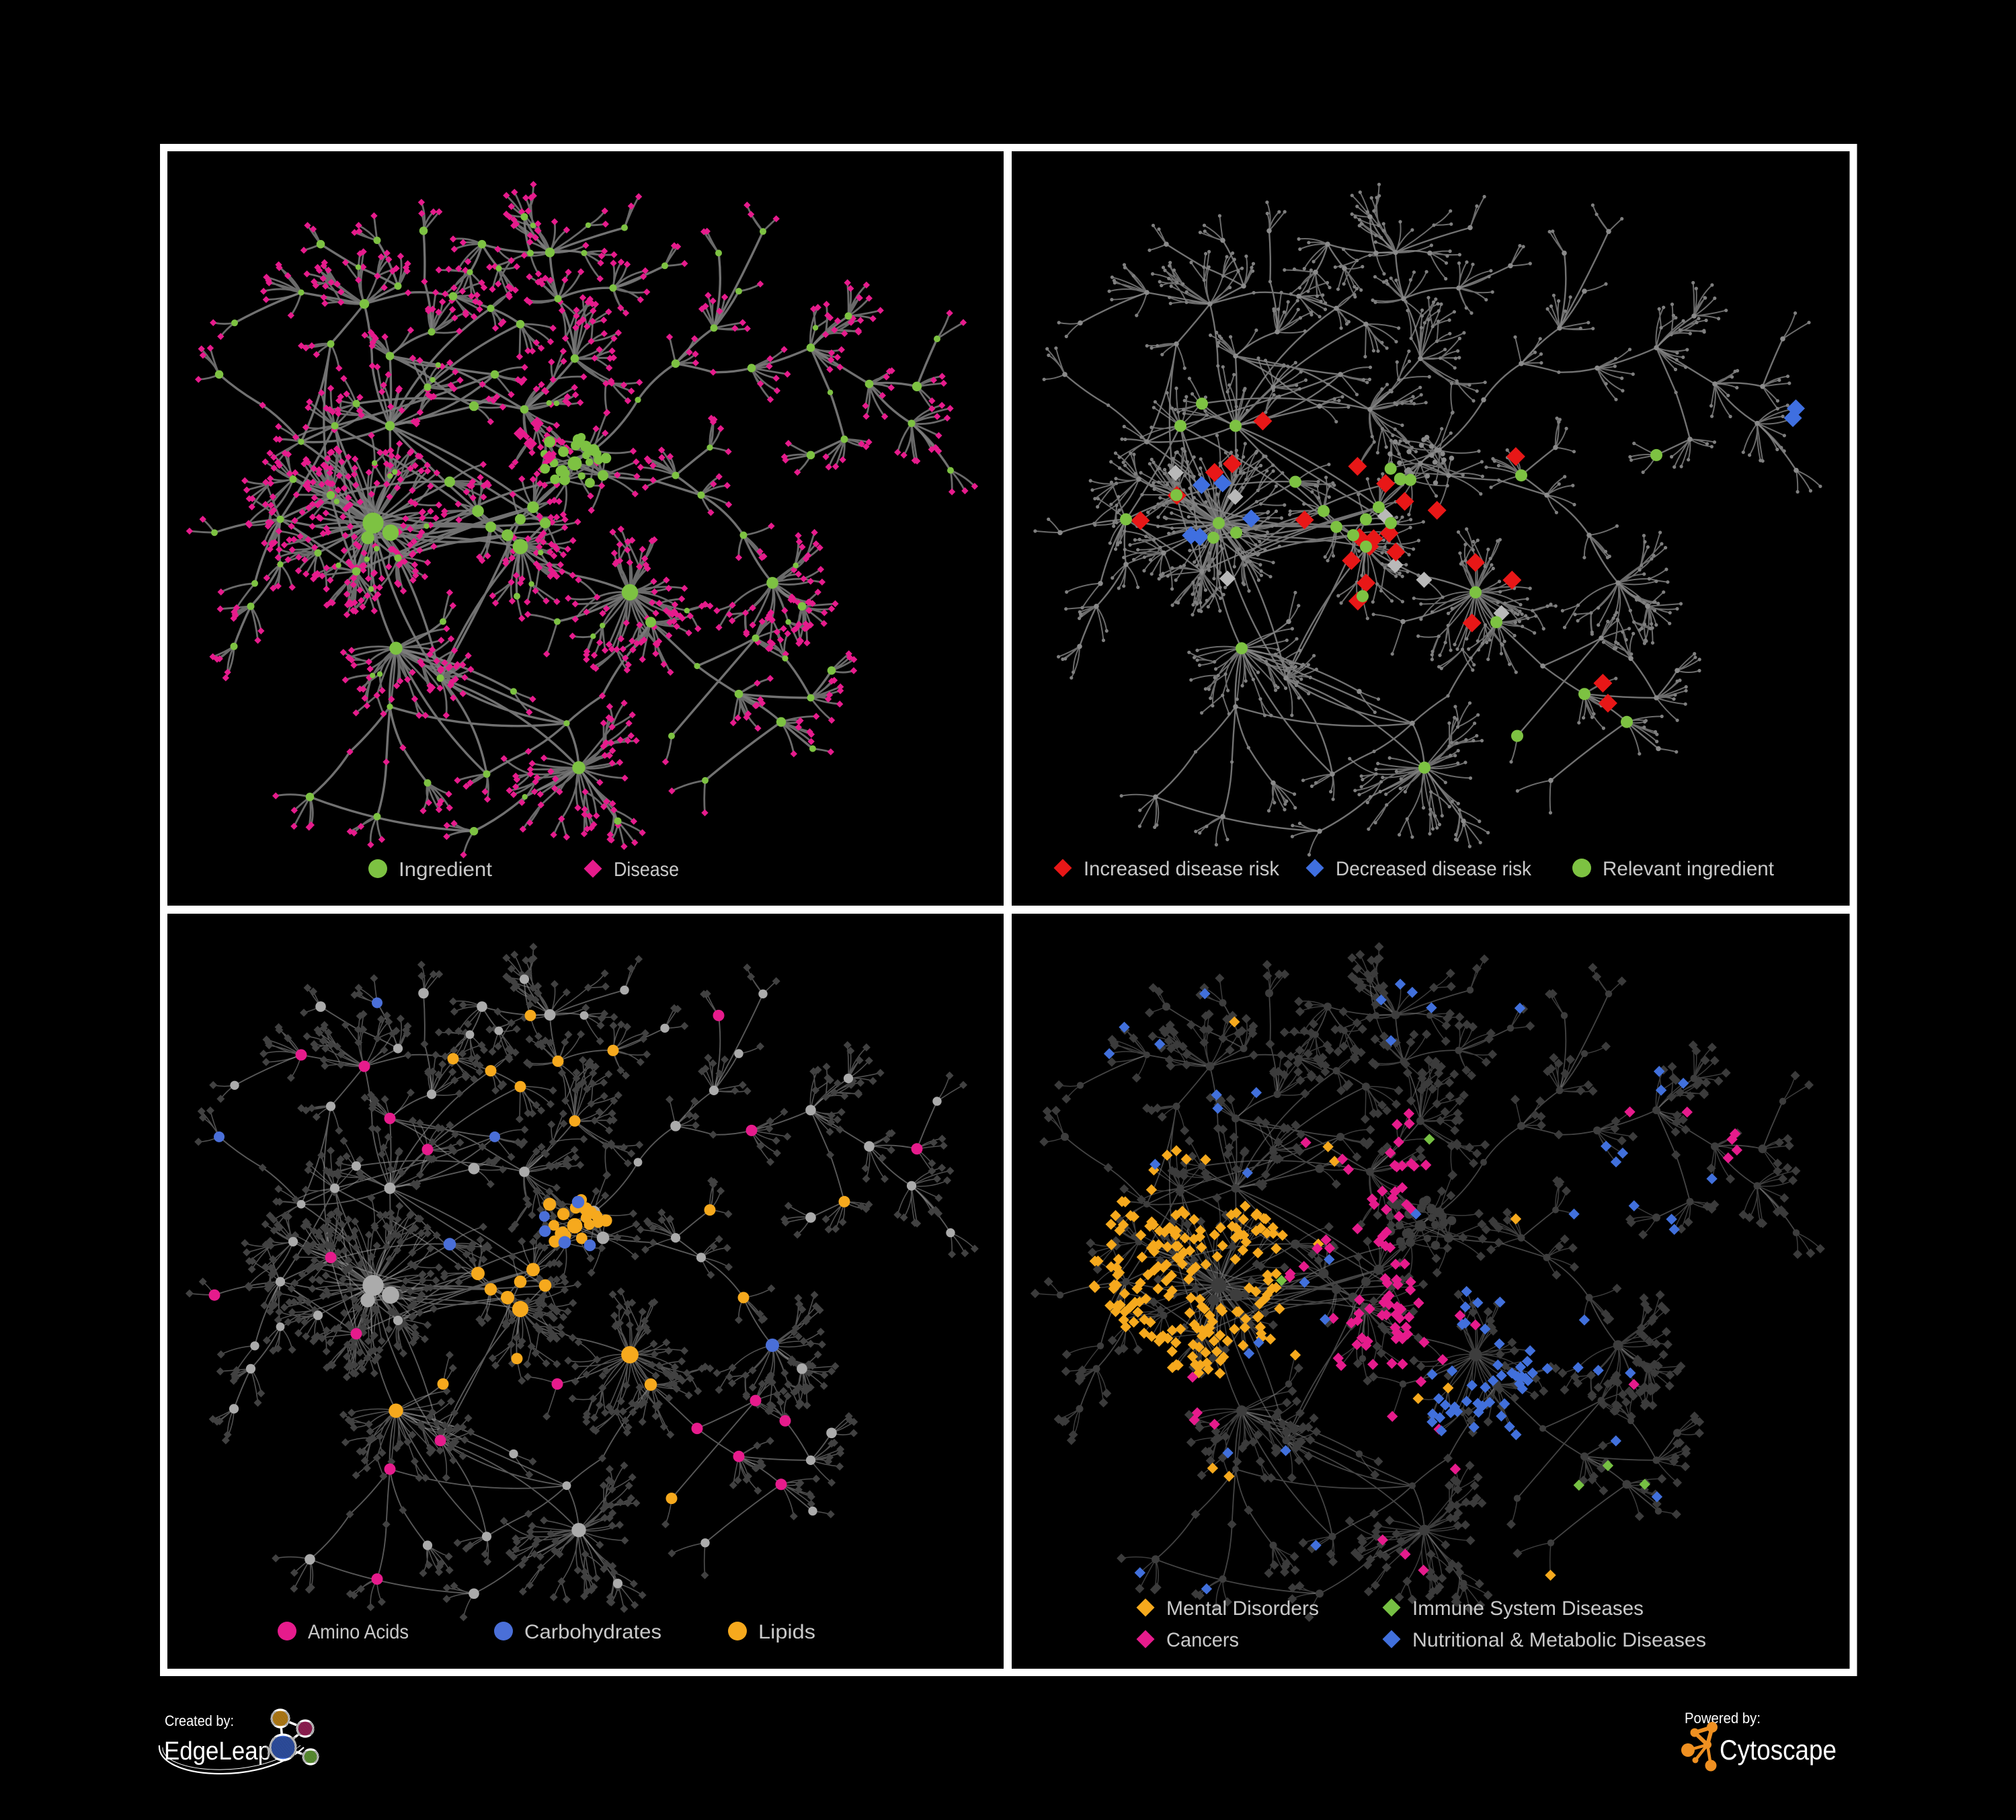  Describe the element at coordinates (217, 1751) in the screenshot. I see `svg-text: EdgeLeap` at that location.